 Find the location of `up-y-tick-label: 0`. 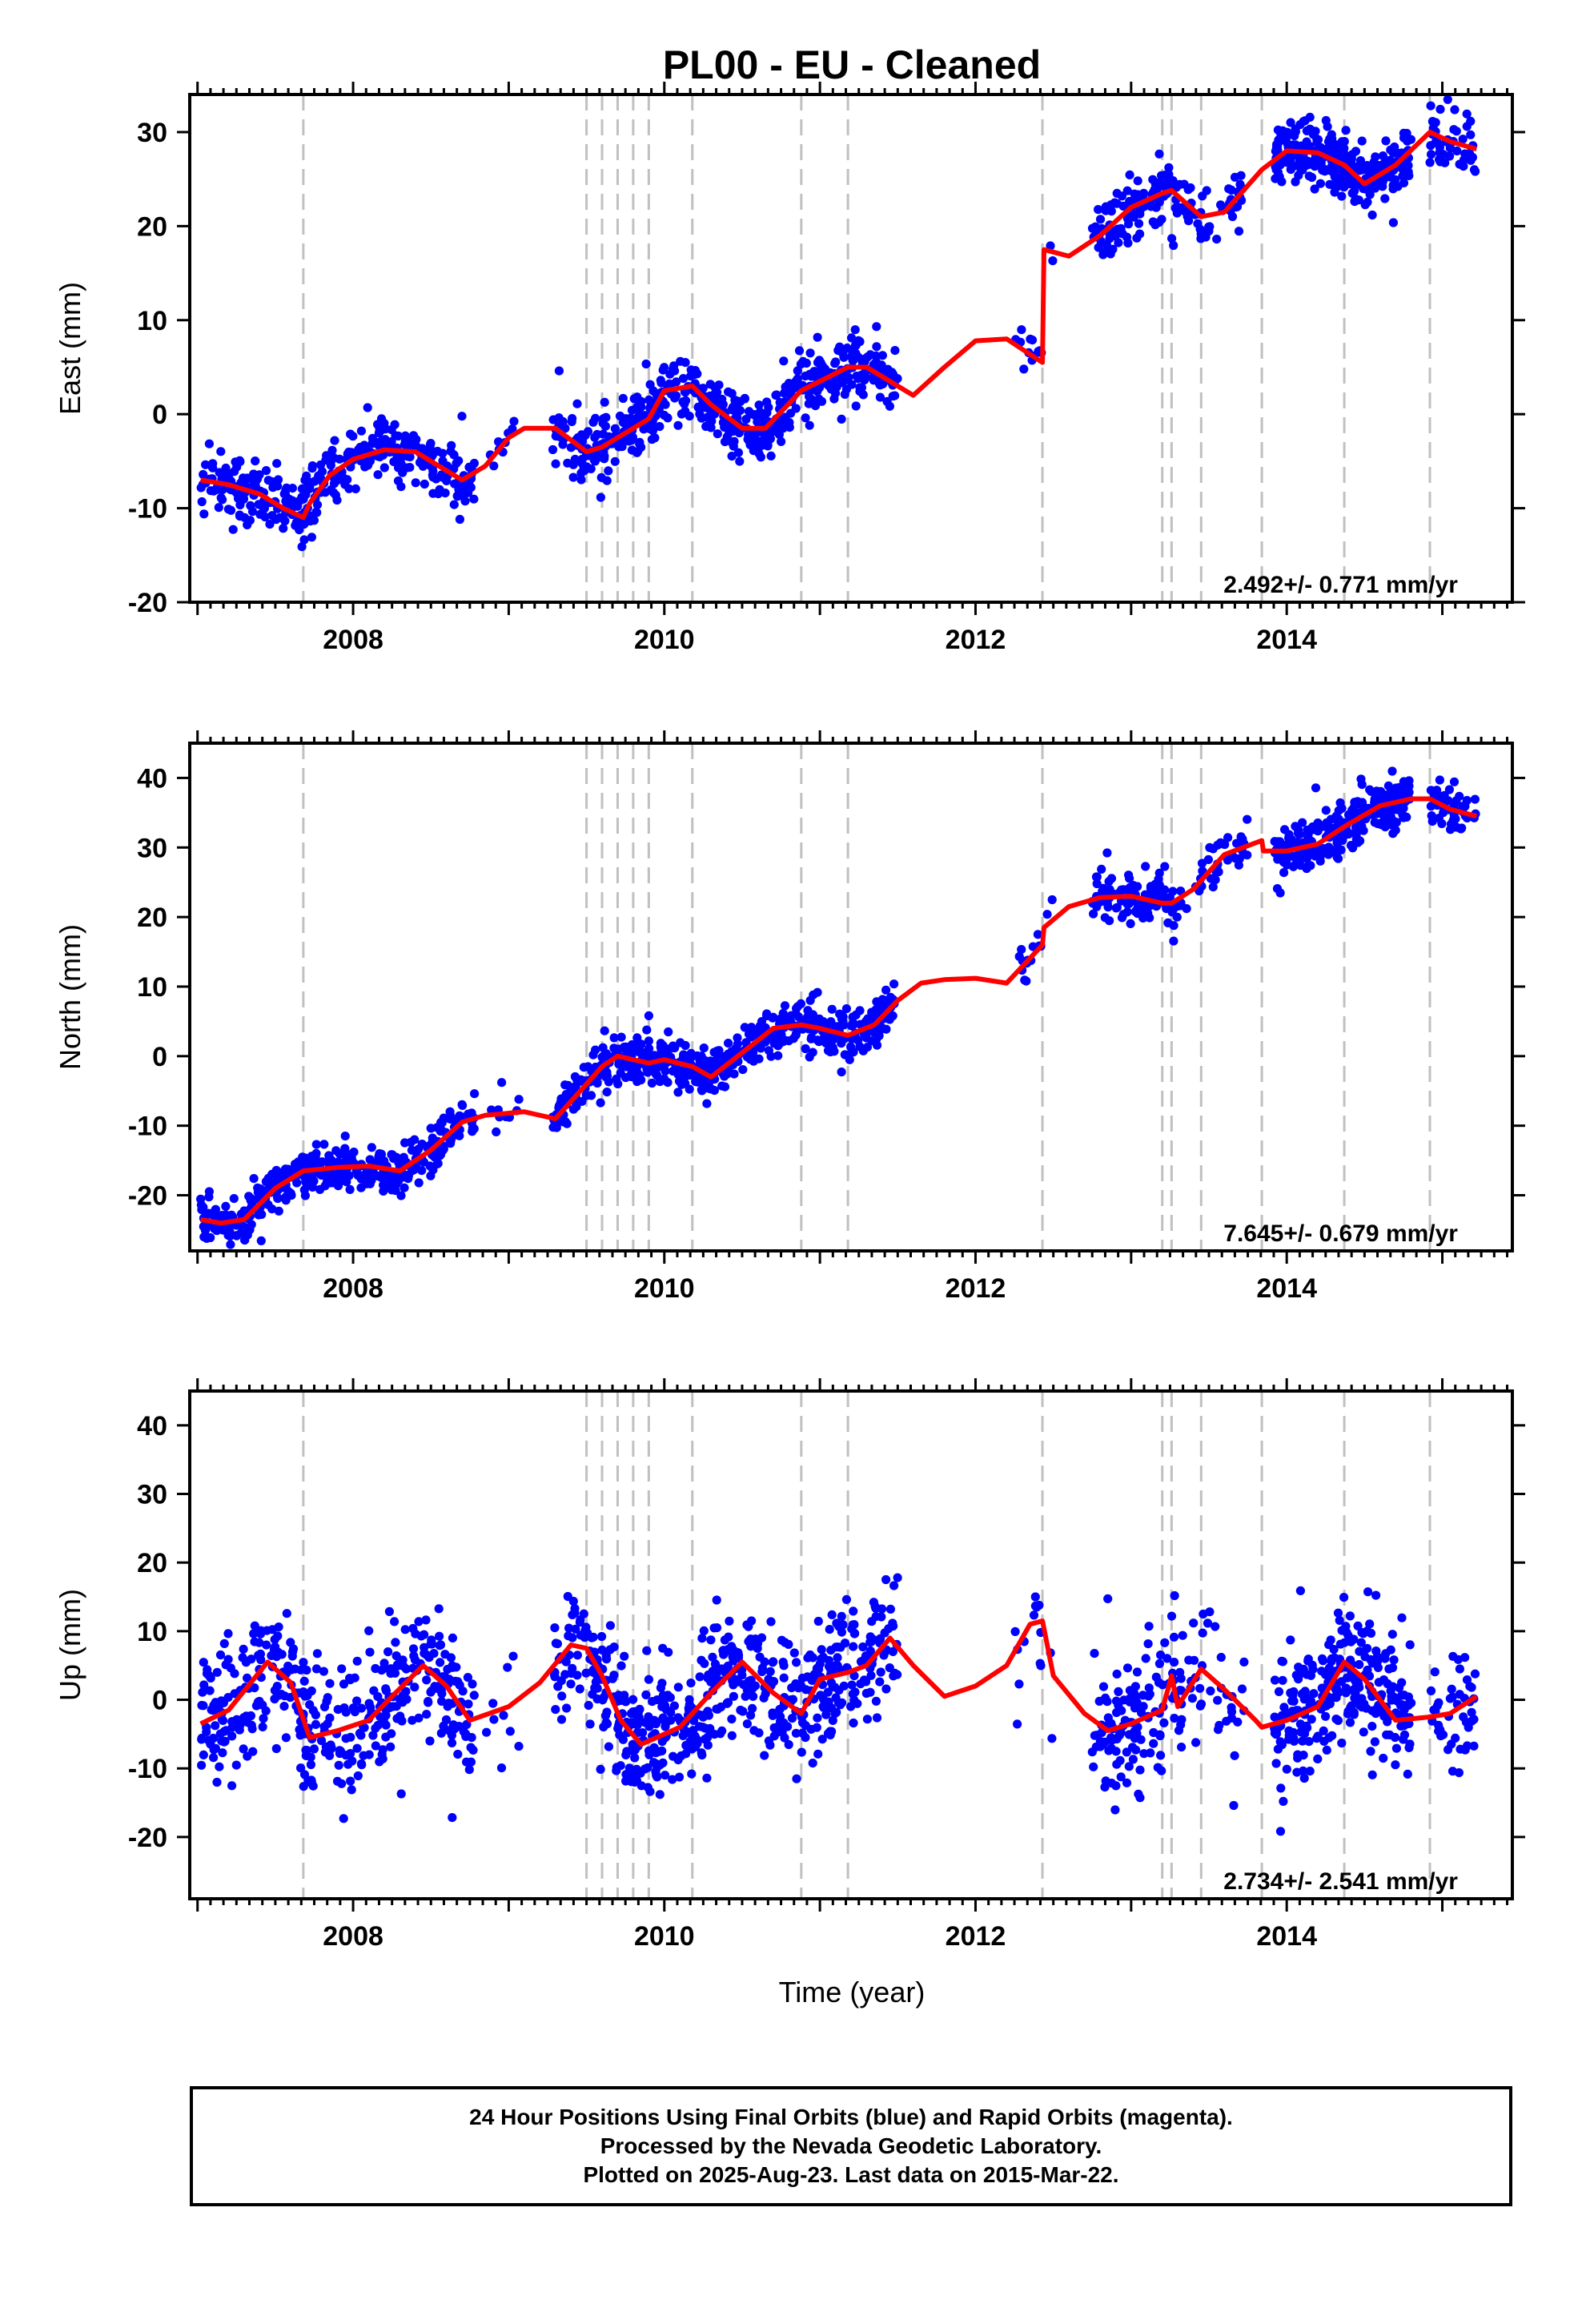

up-y-tick-label: 0 is located at coordinates (159, 1701).